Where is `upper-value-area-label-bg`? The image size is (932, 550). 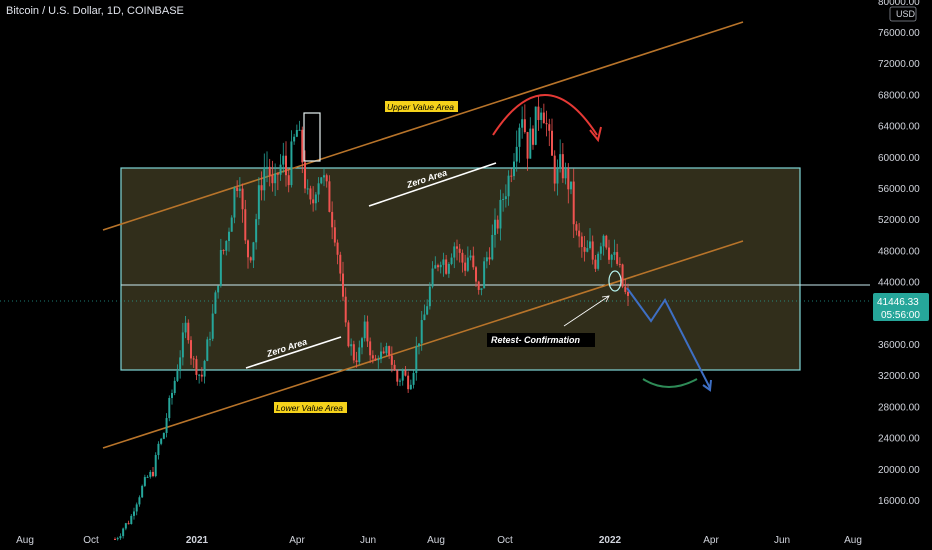 upper-value-area-label-bg is located at coordinates (421, 106).